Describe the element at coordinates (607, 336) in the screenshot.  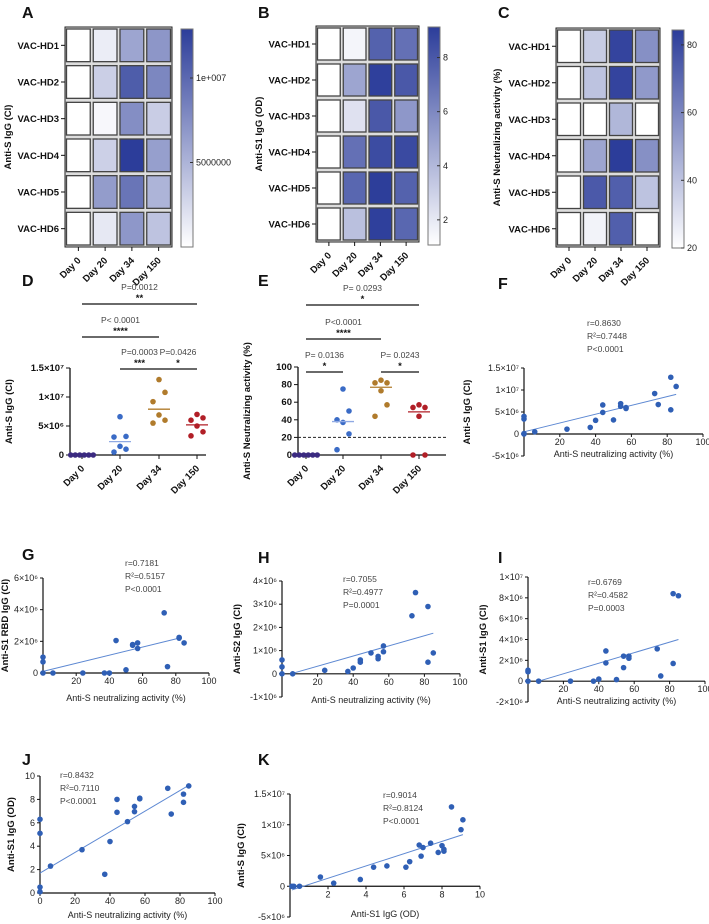
I see `panel-f-stat-text: R²=0.7448` at that location.